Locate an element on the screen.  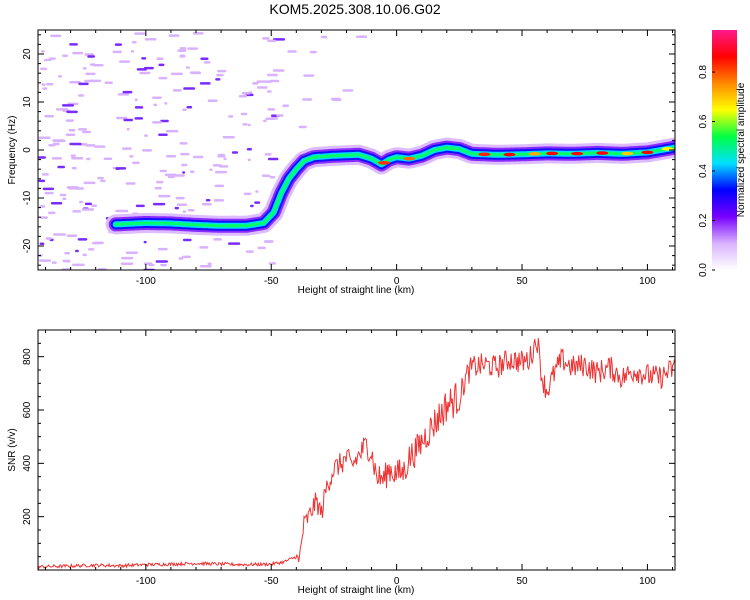
colorbar-tick-label: 0.4 is located at coordinates (703, 171).